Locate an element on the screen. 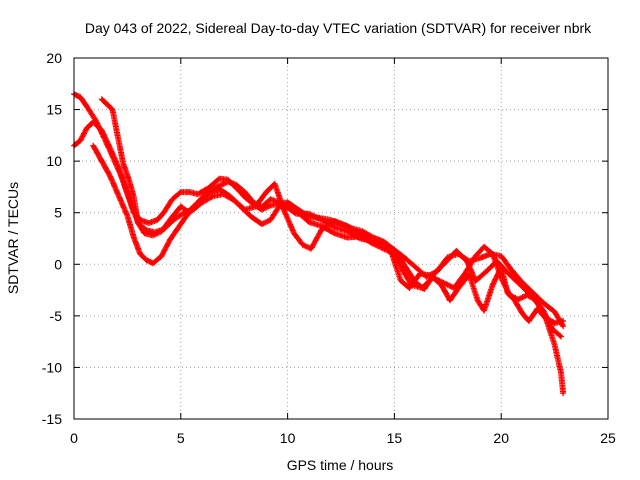 The height and width of the screenshot is (480, 640). y-tick-label: 20 is located at coordinates (54, 58).